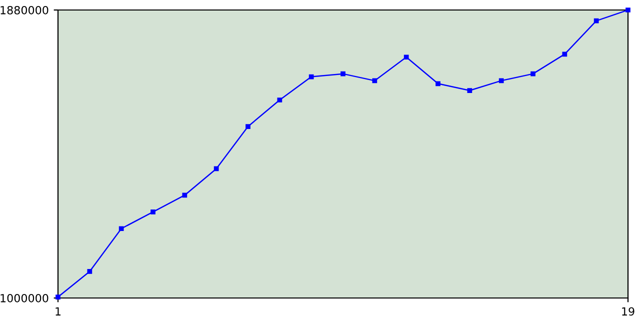 The width and height of the screenshot is (640, 320). Describe the element at coordinates (628, 311) in the screenshot. I see `x-tick-label: 19` at that location.